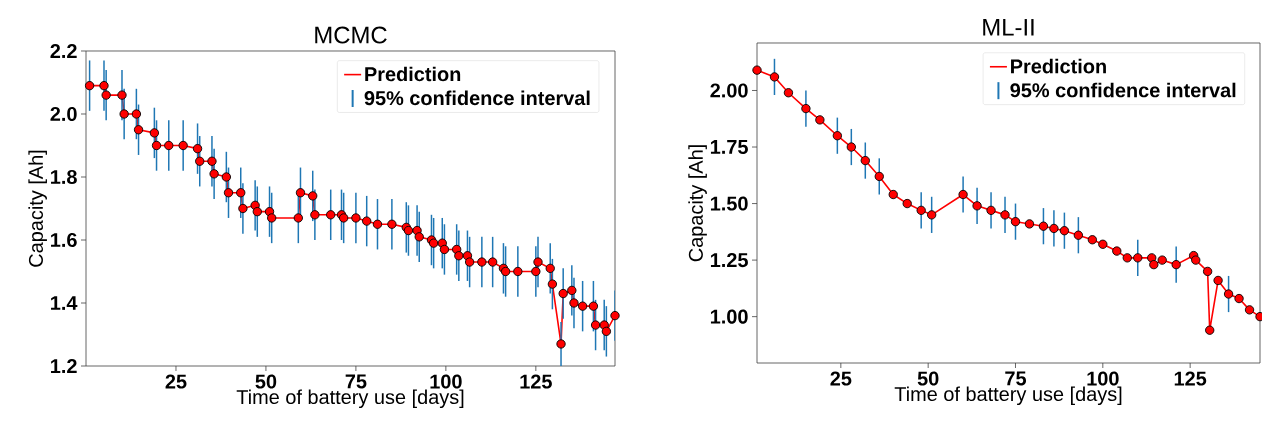 This screenshot has width=1262, height=424. Describe the element at coordinates (1008, 27) in the screenshot. I see `chart-title: ML-II` at that location.